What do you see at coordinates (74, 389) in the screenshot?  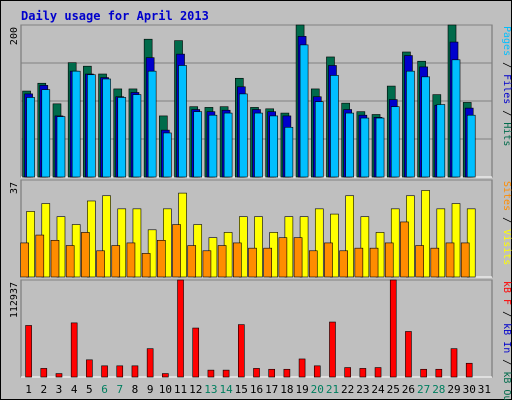 I see `x-tick-label: 4` at bounding box center [74, 389].